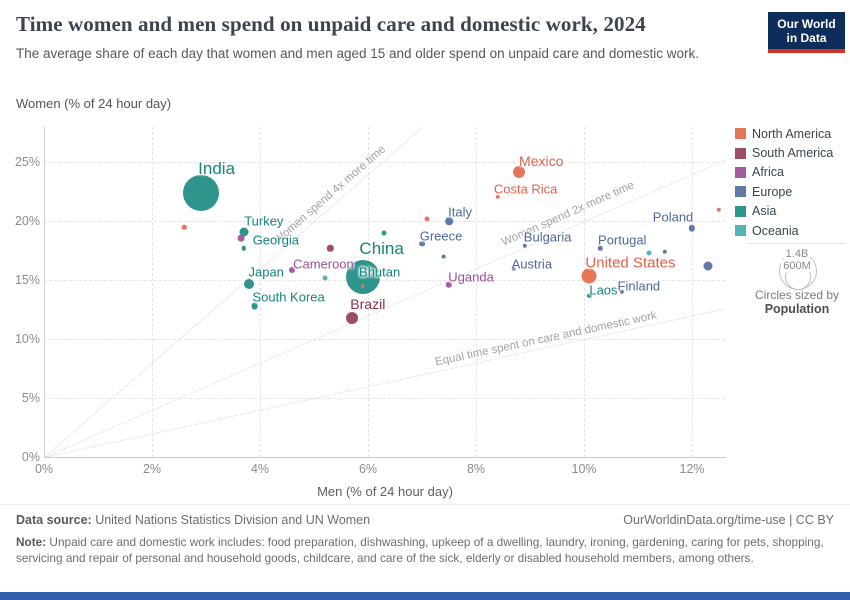  What do you see at coordinates (740, 211) in the screenshot?
I see `legend-swatch-asia` at bounding box center [740, 211].